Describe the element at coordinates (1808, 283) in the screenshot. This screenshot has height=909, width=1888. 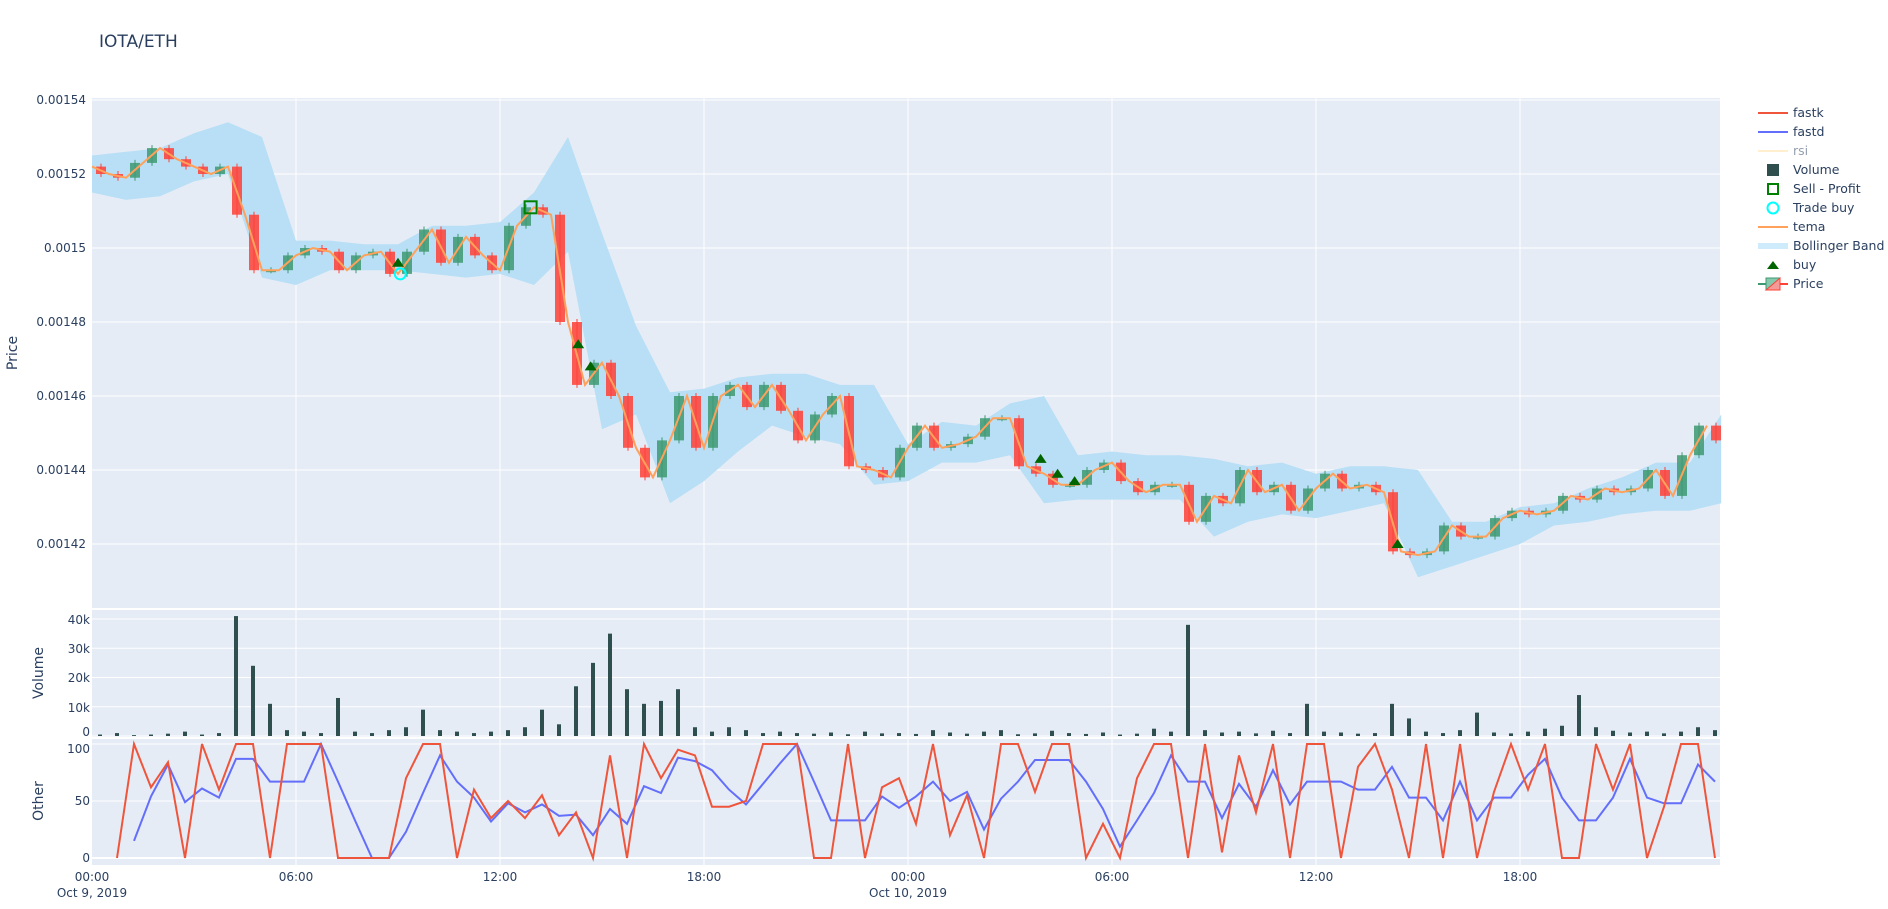
I see `svg-text: Price` at that location.